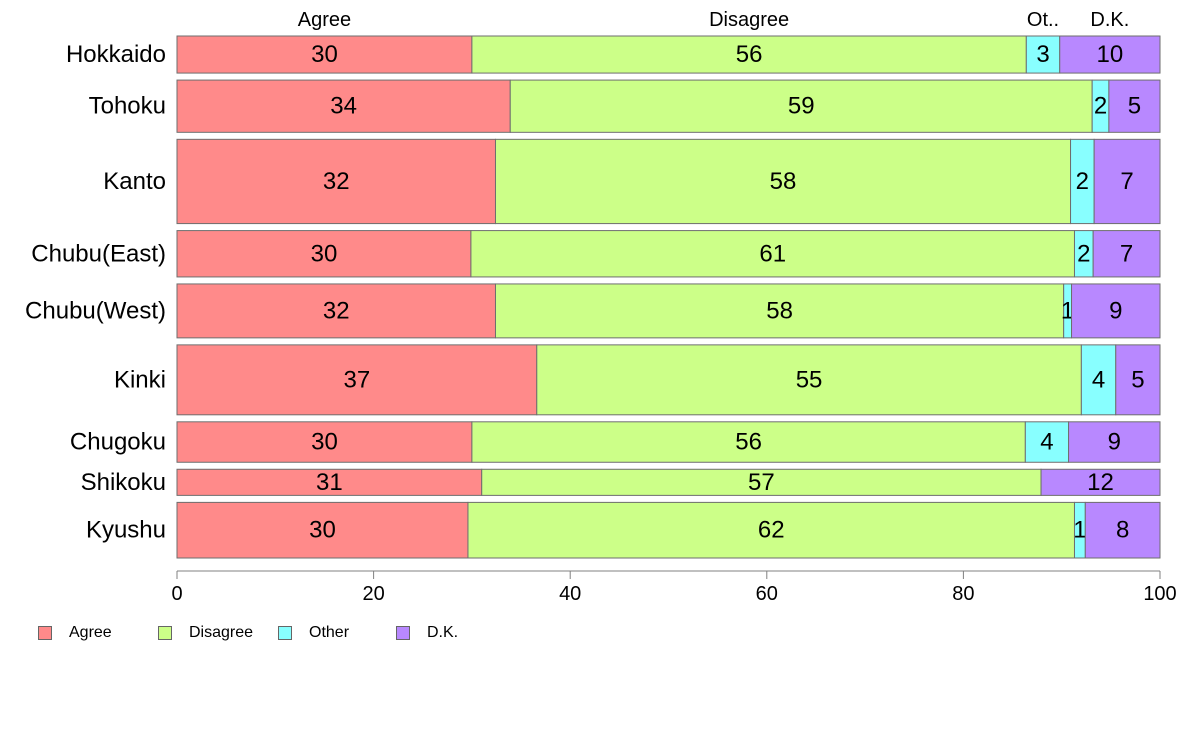  I want to click on legend-label-agree: Agree, so click(90, 632).